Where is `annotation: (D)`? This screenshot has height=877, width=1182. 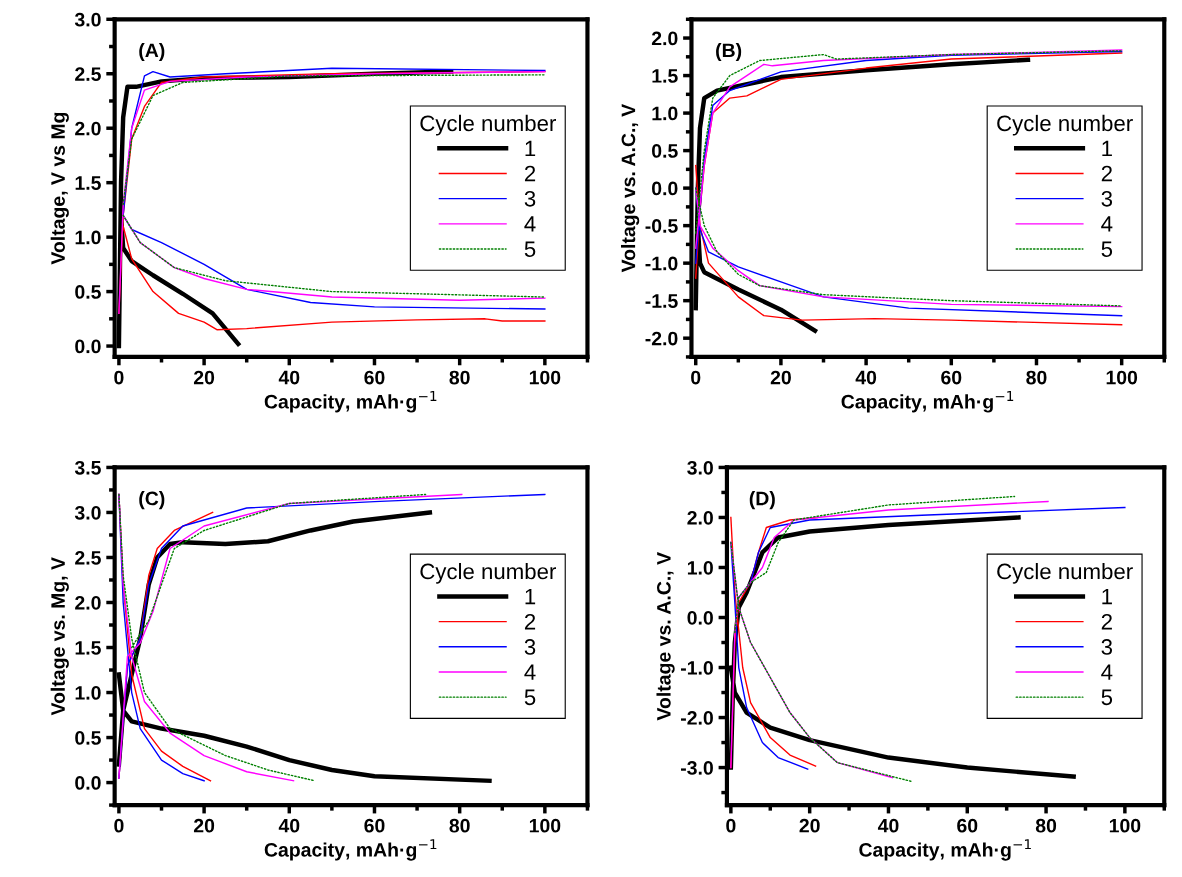
annotation: (D) is located at coordinates (762, 500).